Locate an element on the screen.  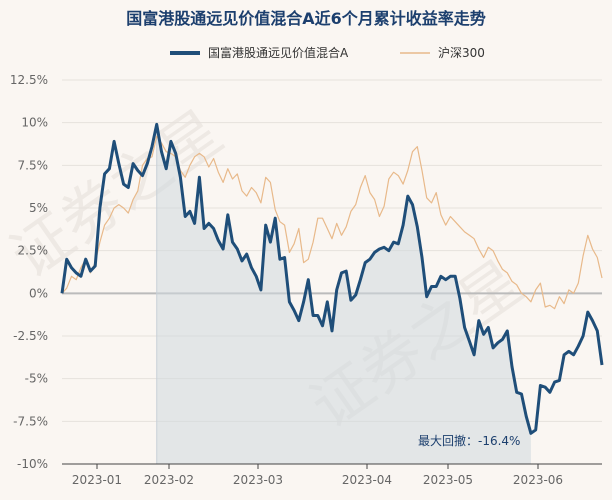
y-tick-label: 12.5% is located at coordinates (29, 80).